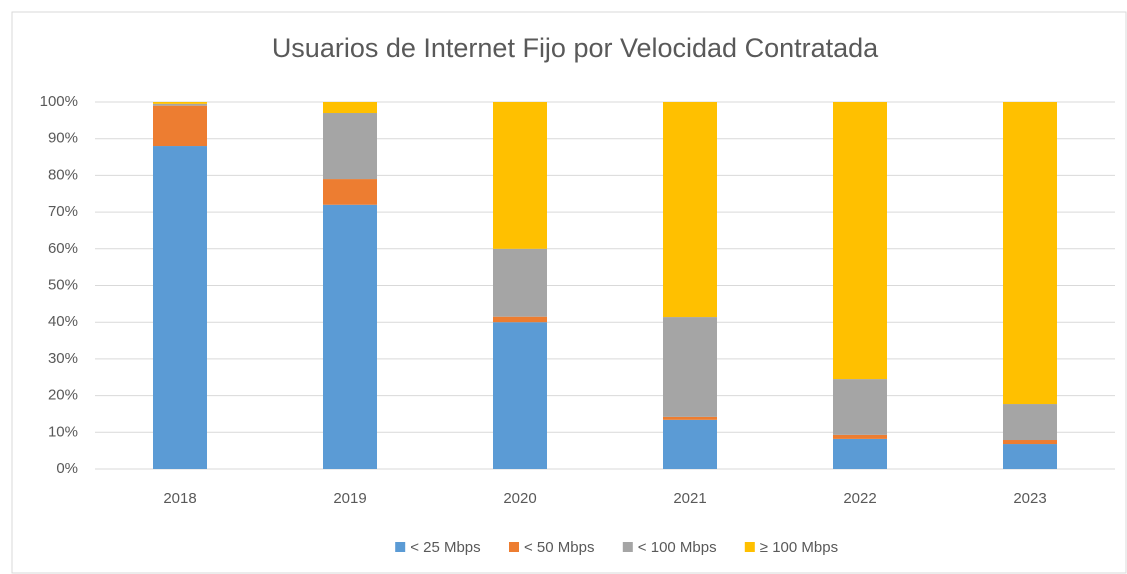 This screenshot has height=574, width=1127. I want to click on legend-label: < 25 Mbps, so click(445, 547).